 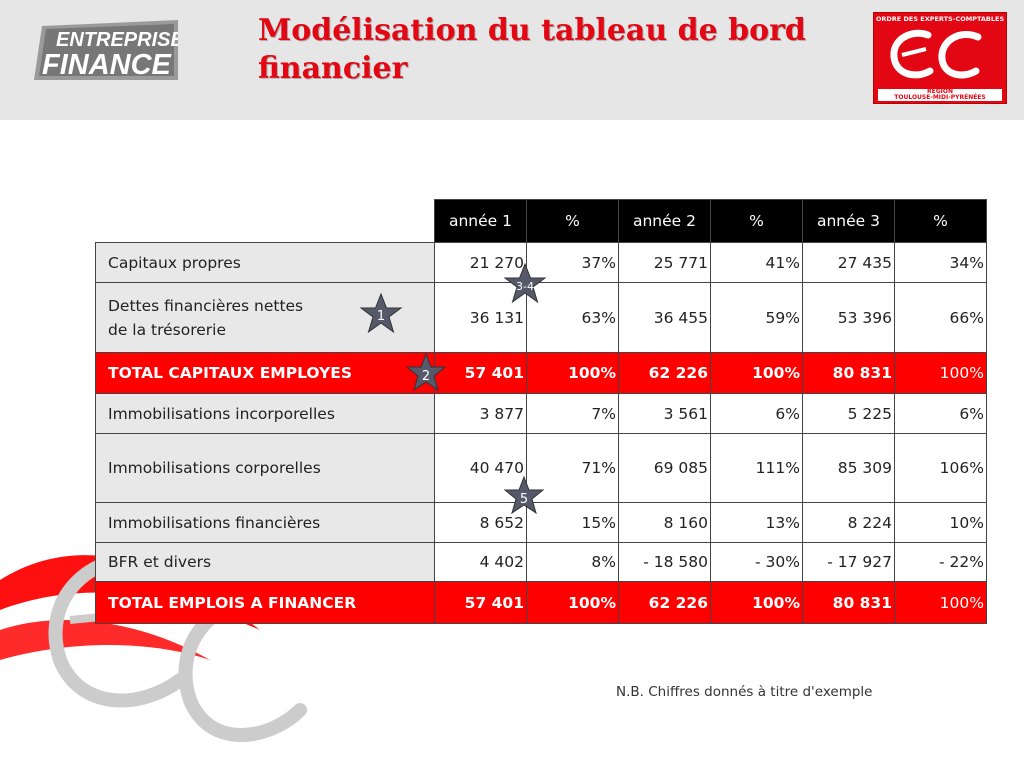 I want to click on row-label-line1: Dettes financières nettes, so click(x=206, y=305).